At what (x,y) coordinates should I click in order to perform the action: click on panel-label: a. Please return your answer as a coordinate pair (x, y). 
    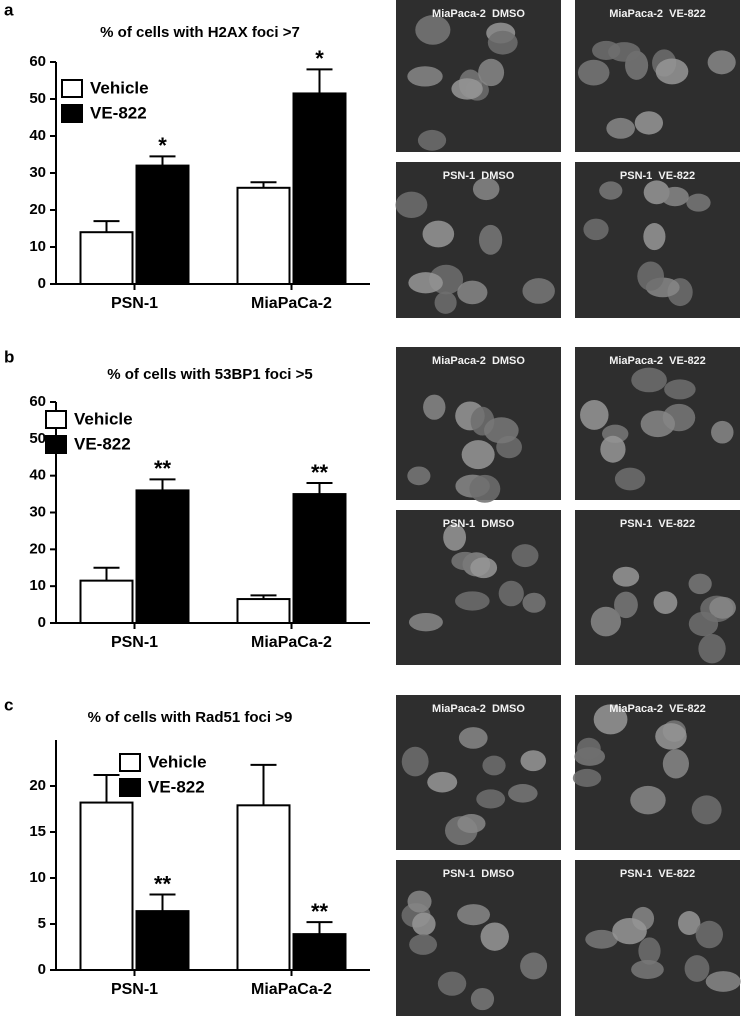
    Looking at the image, I should click on (9, 9).